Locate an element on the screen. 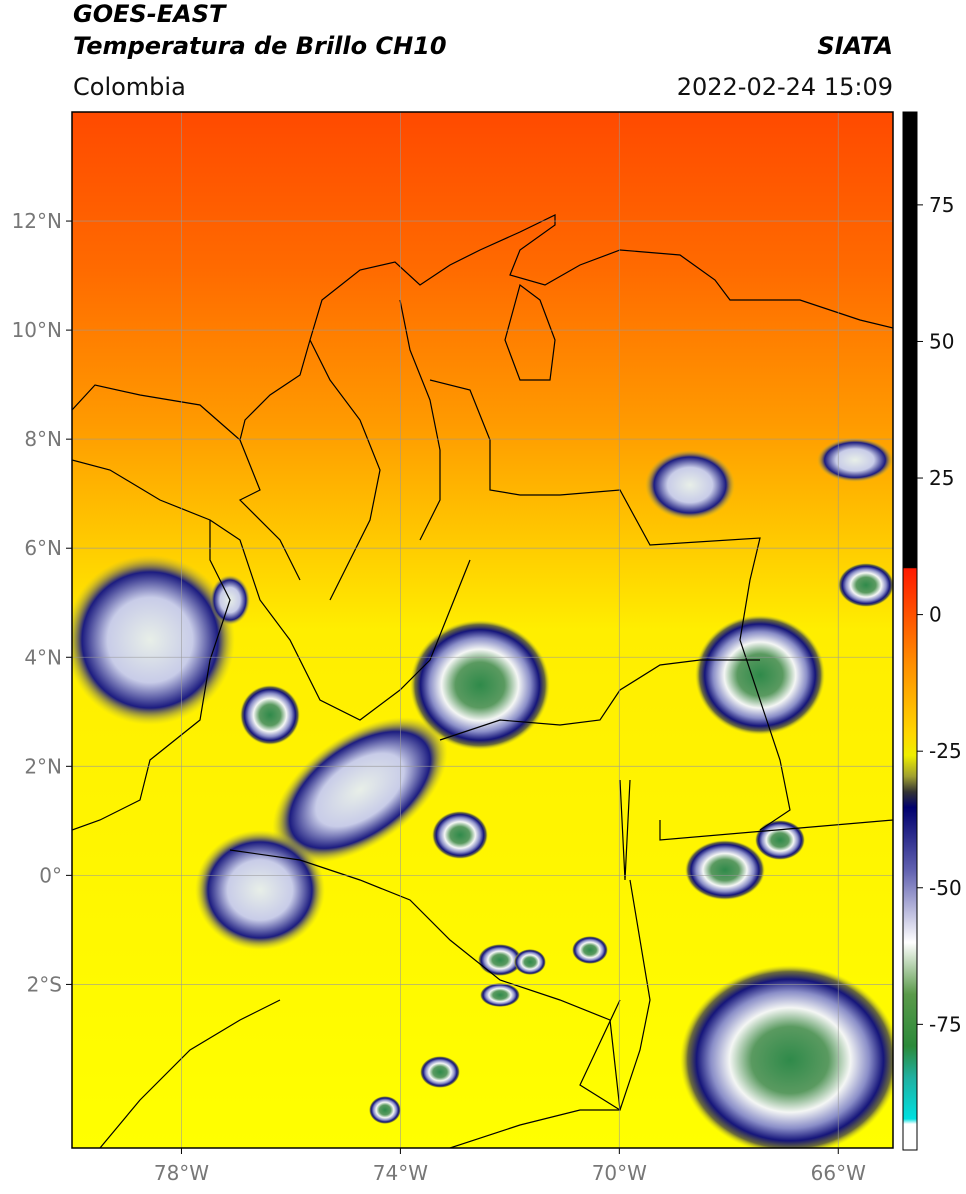  colorbar-tick-label: -75 is located at coordinates (945, 1024).